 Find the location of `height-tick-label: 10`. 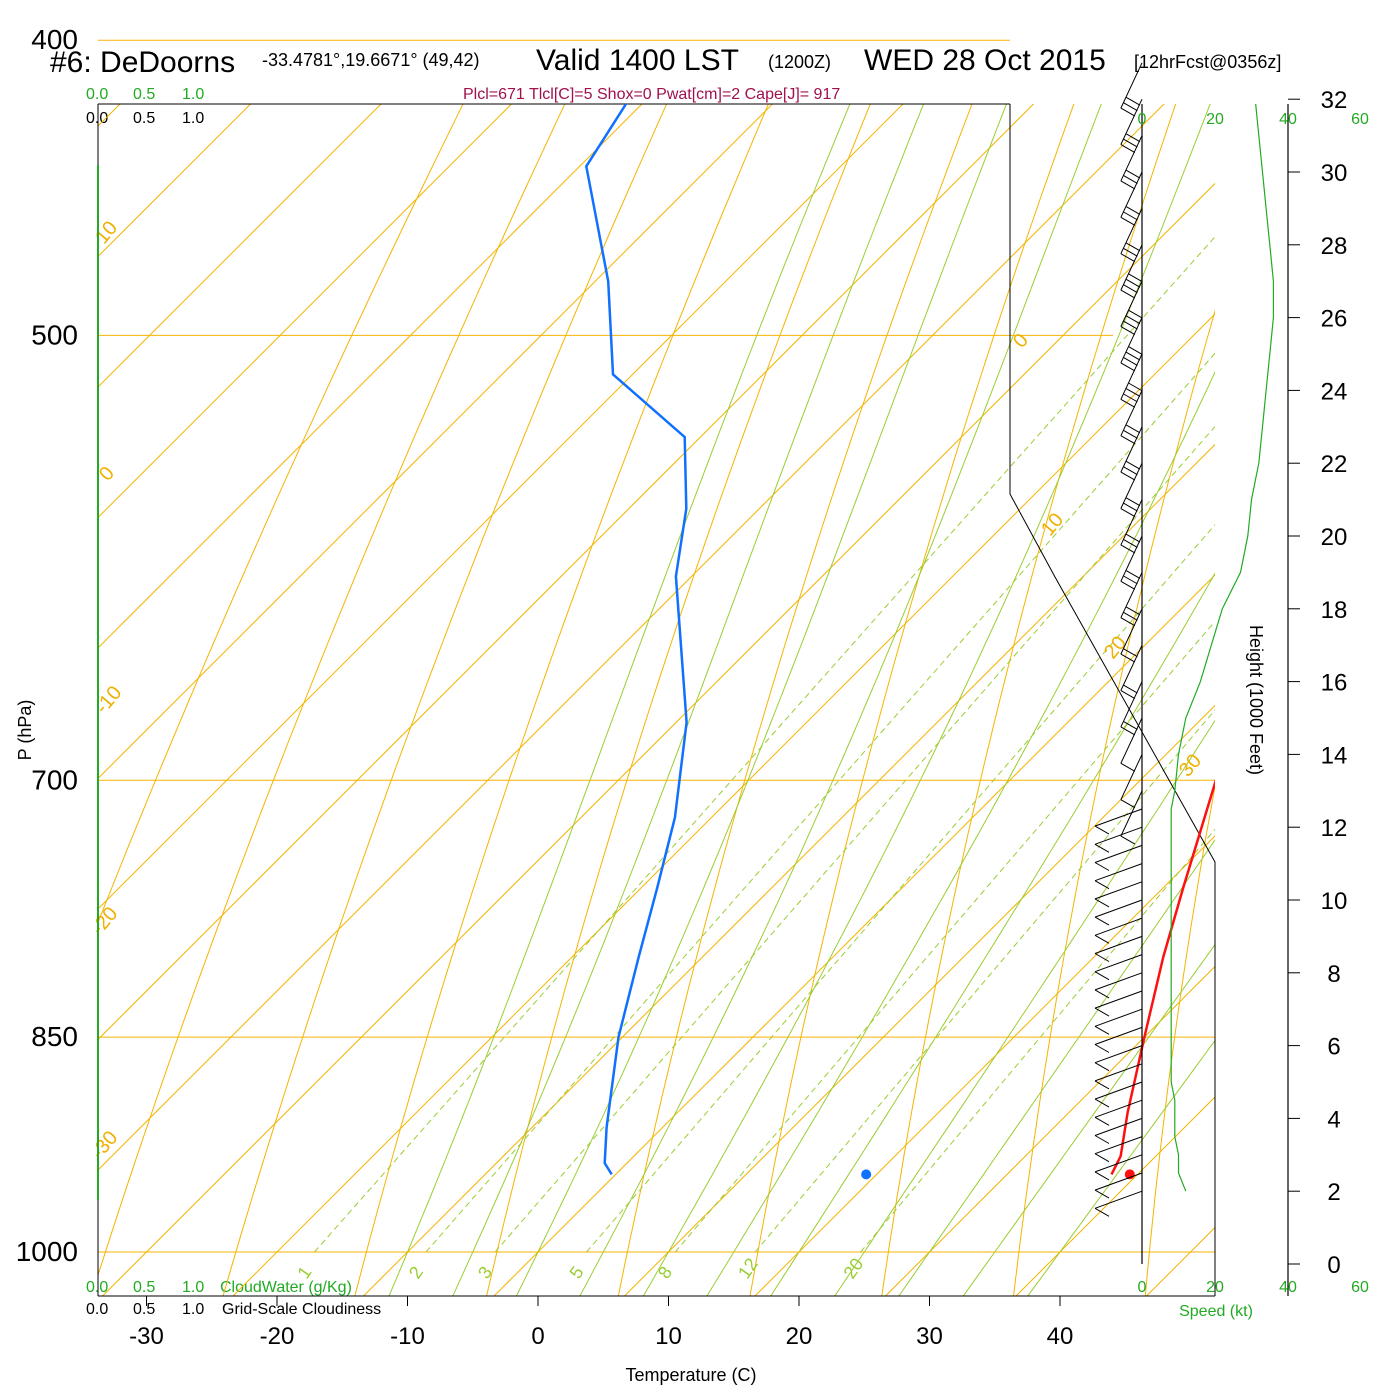

height-tick-label: 10 is located at coordinates (1334, 901).